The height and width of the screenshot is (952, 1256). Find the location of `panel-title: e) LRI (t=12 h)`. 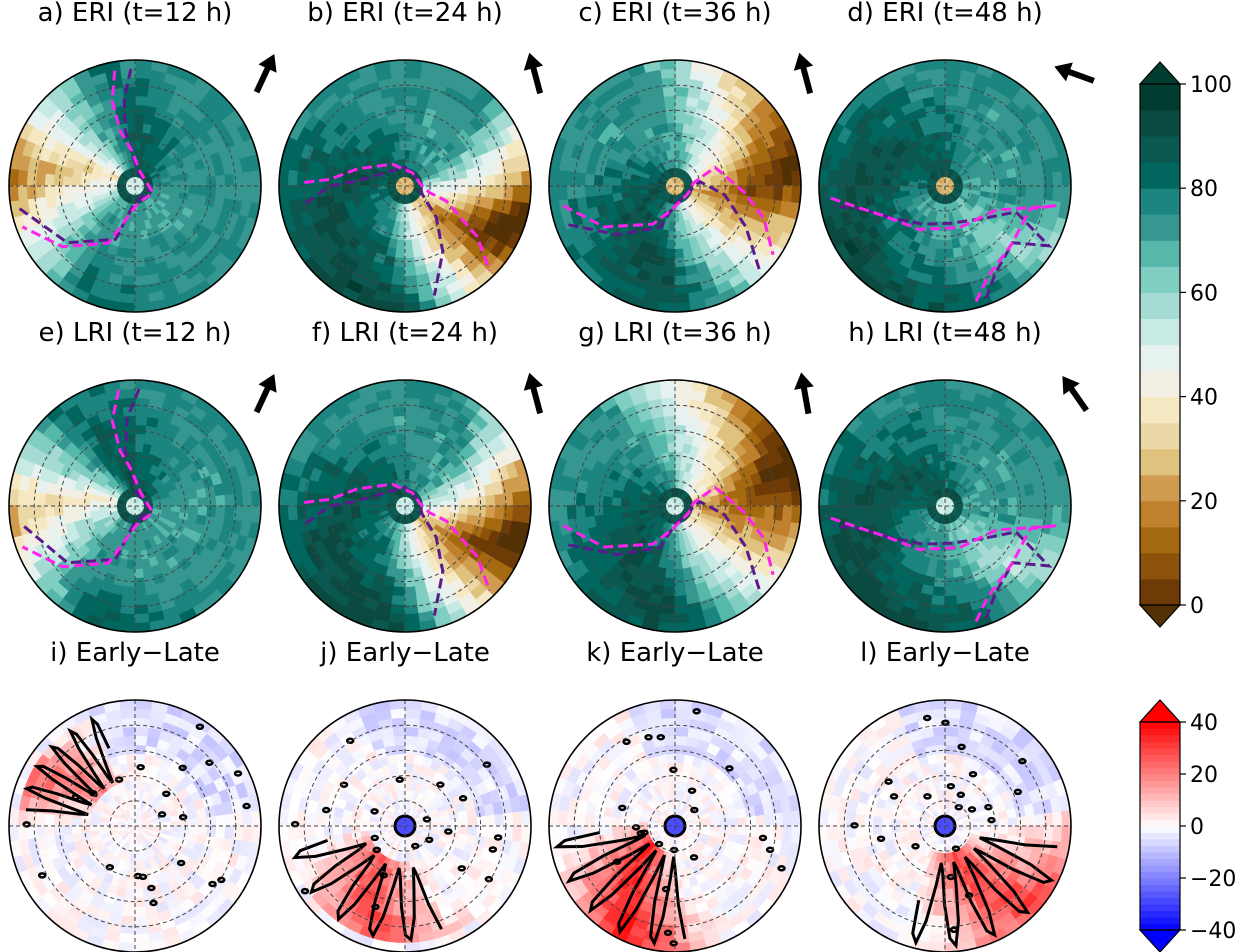

panel-title: e) LRI (t=12 h) is located at coordinates (135, 333).